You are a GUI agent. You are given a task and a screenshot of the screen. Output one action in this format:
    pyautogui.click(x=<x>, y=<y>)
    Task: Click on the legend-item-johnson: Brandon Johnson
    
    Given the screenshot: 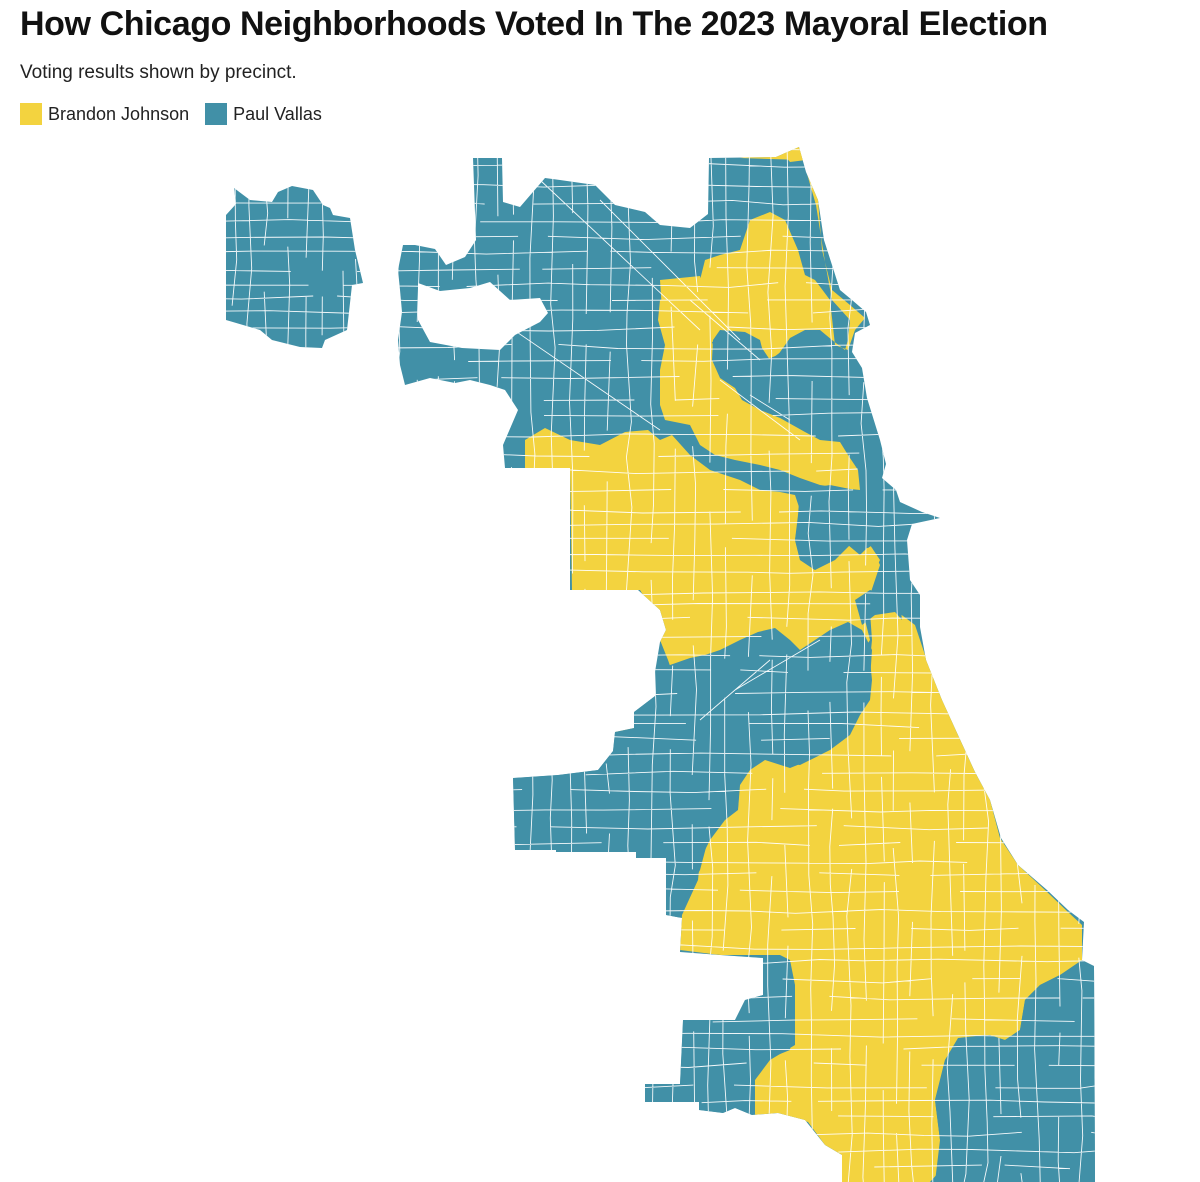 What is the action you would take?
    pyautogui.click(x=104, y=114)
    